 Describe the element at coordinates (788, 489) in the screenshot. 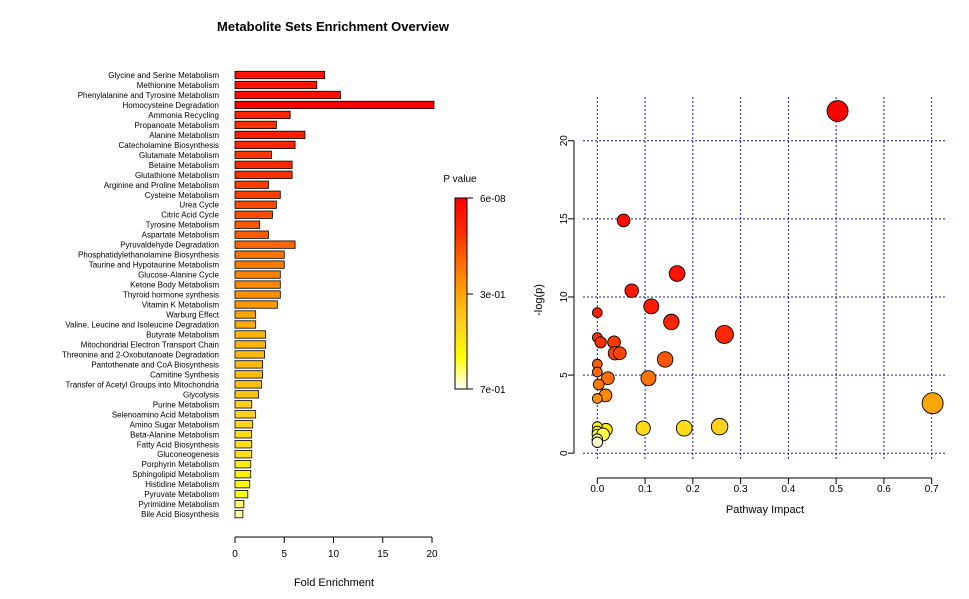

I see `scatter-x-tick-label: 0.4` at that location.